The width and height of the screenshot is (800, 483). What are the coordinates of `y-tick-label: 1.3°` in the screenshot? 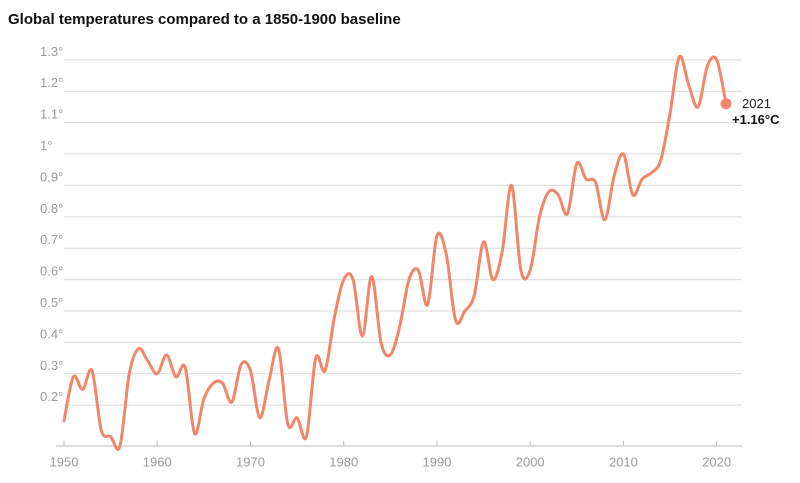 It's located at (51, 51).